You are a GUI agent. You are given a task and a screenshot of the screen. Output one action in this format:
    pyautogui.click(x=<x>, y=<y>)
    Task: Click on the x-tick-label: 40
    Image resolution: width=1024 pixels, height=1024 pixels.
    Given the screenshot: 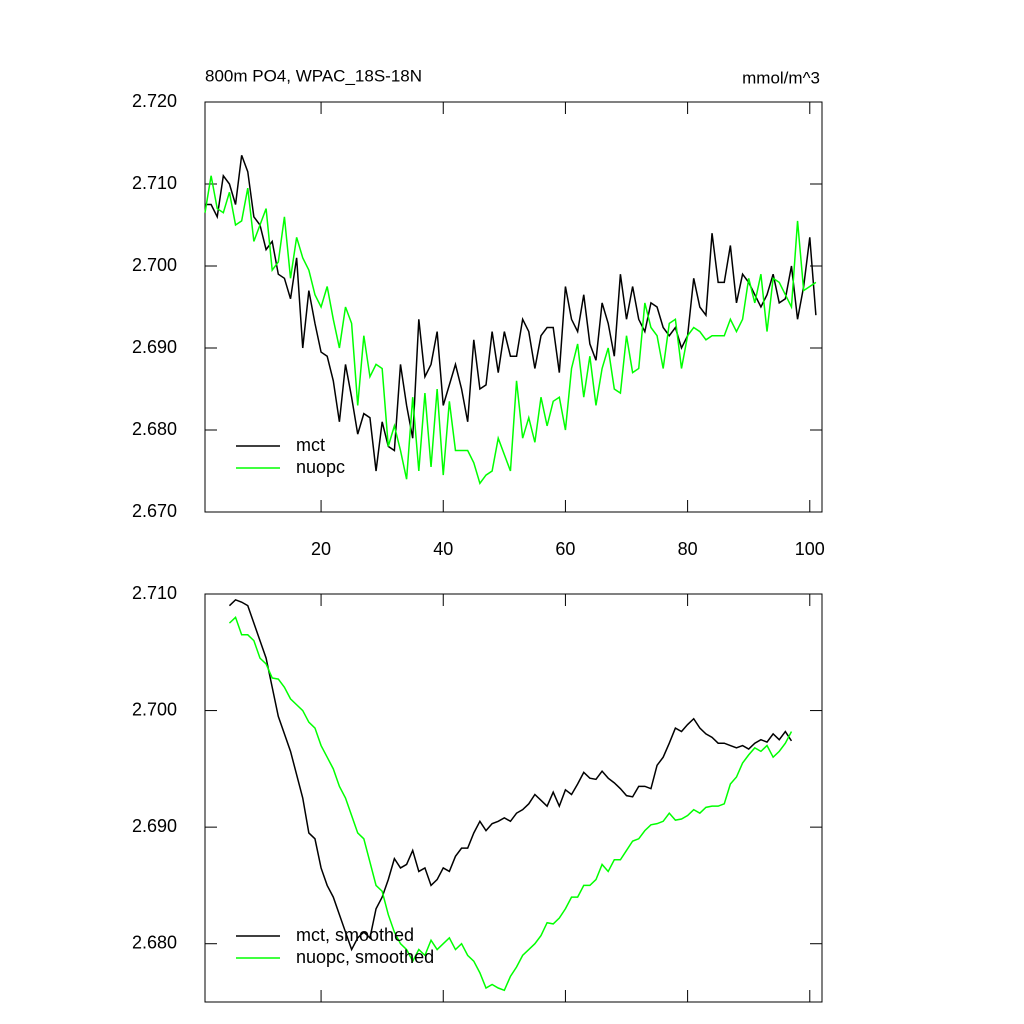 What is the action you would take?
    pyautogui.click(x=443, y=549)
    